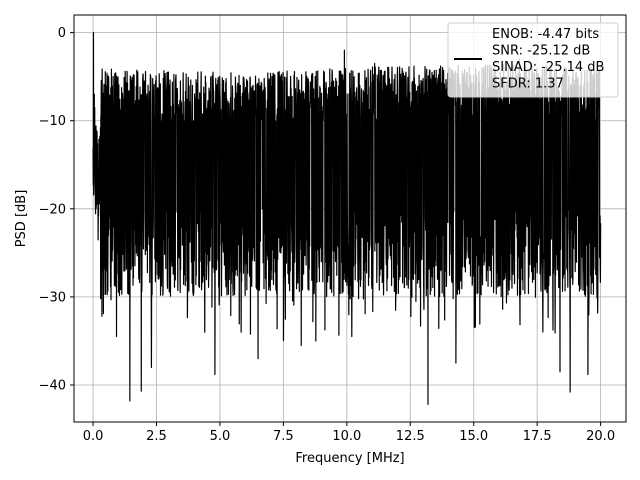  Describe the element at coordinates (600, 436) in the screenshot. I see `x-tick-label: 20.0` at that location.